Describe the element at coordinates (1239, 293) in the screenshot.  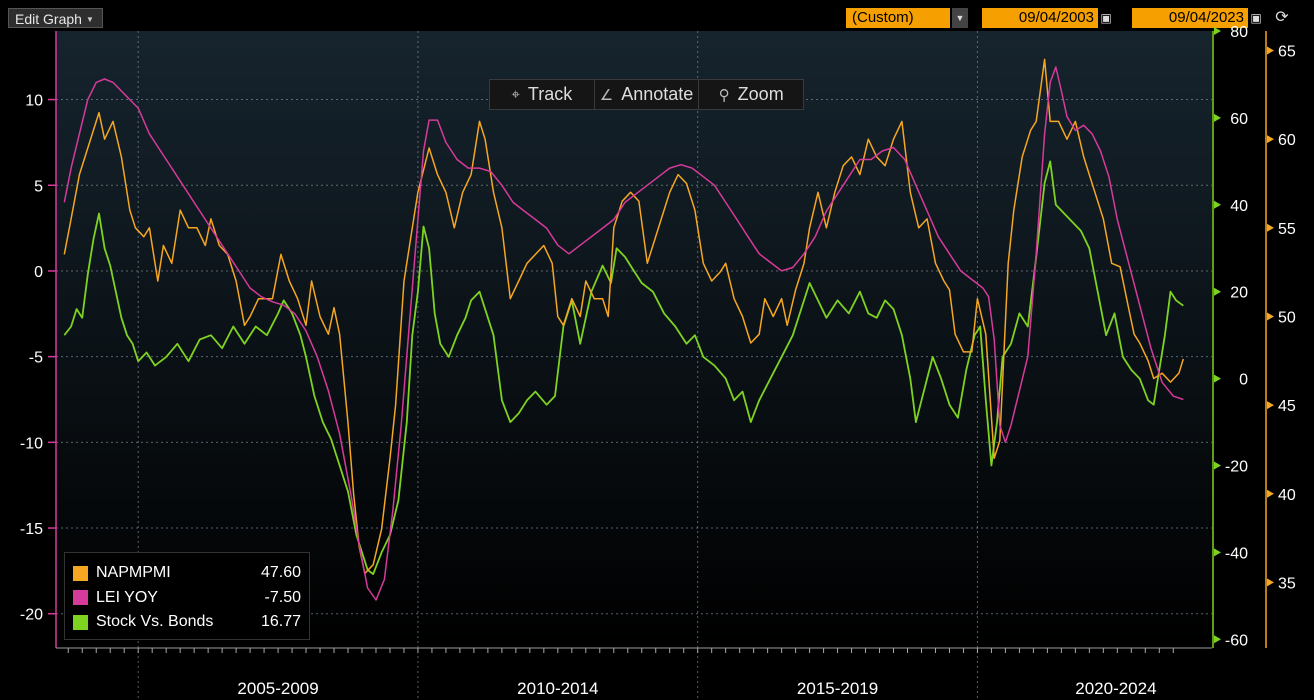
I see `right-inner-axis-tick-label: 20` at that location.